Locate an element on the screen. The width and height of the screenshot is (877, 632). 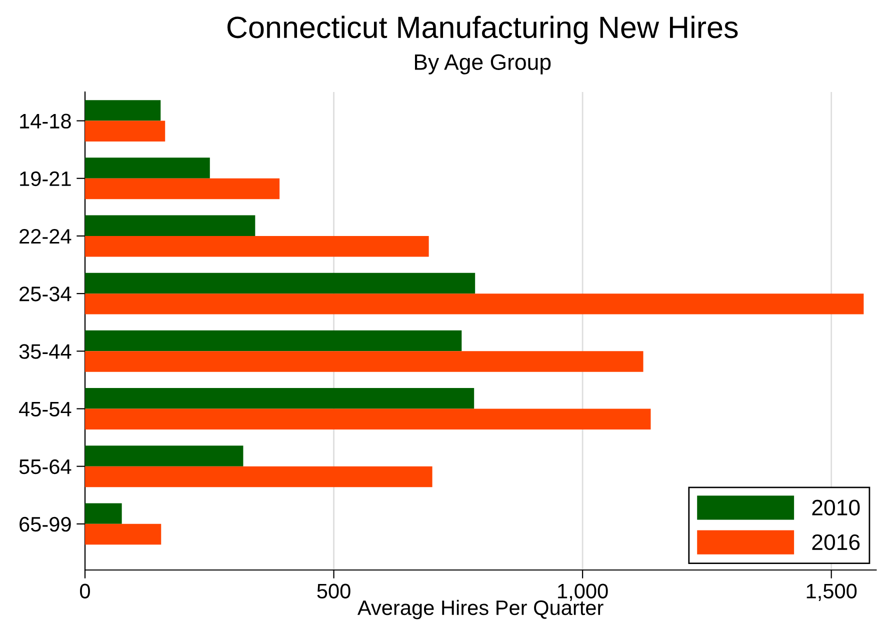
y-tick-label: 25-34 is located at coordinates (46, 294).